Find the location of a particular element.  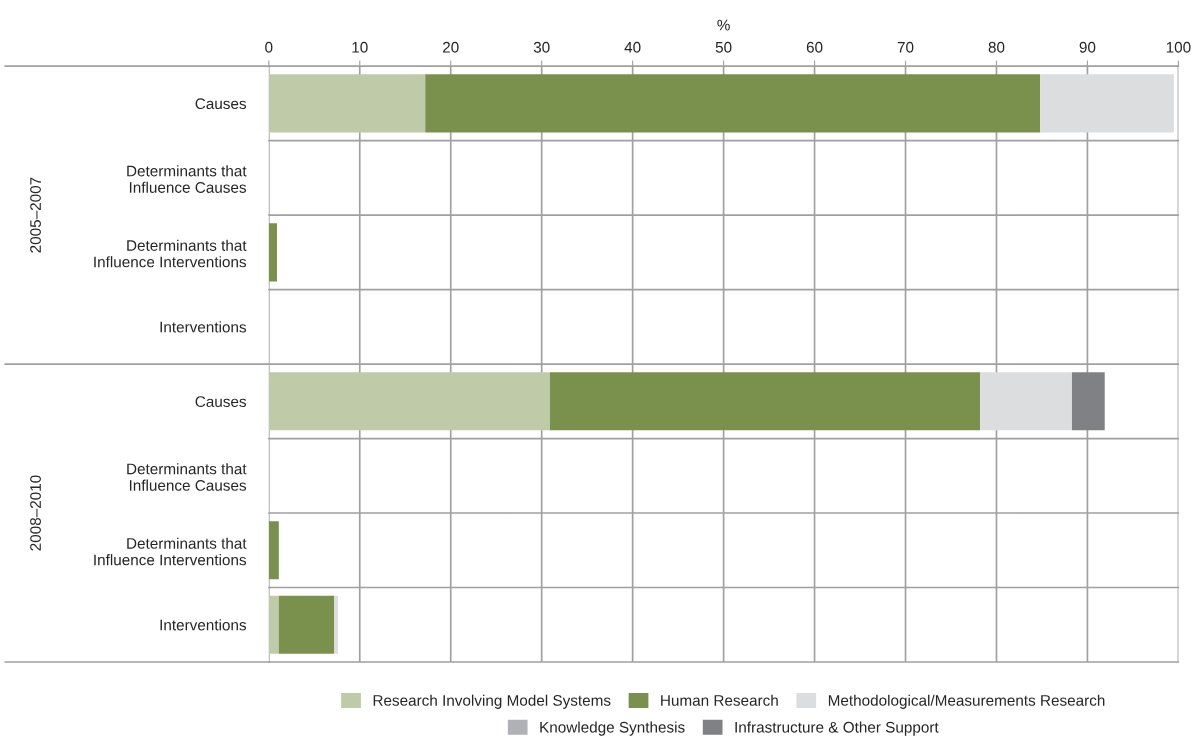

x-tick-label: 50 is located at coordinates (723, 47).